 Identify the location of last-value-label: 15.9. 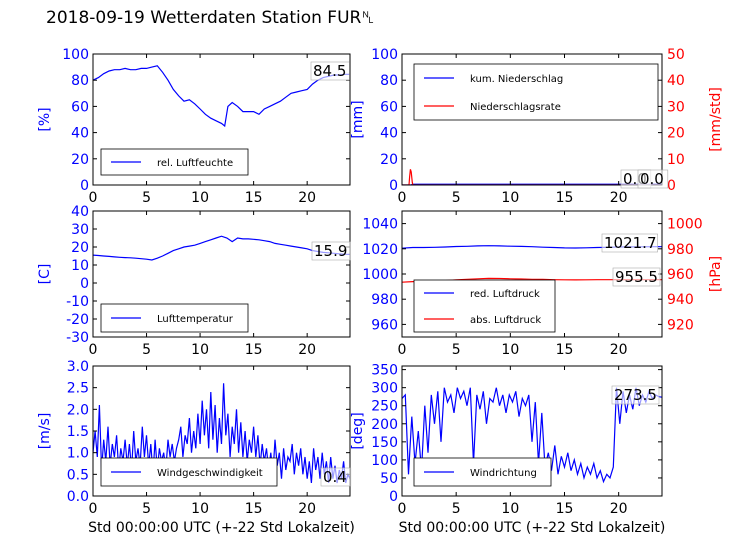
(330, 251).